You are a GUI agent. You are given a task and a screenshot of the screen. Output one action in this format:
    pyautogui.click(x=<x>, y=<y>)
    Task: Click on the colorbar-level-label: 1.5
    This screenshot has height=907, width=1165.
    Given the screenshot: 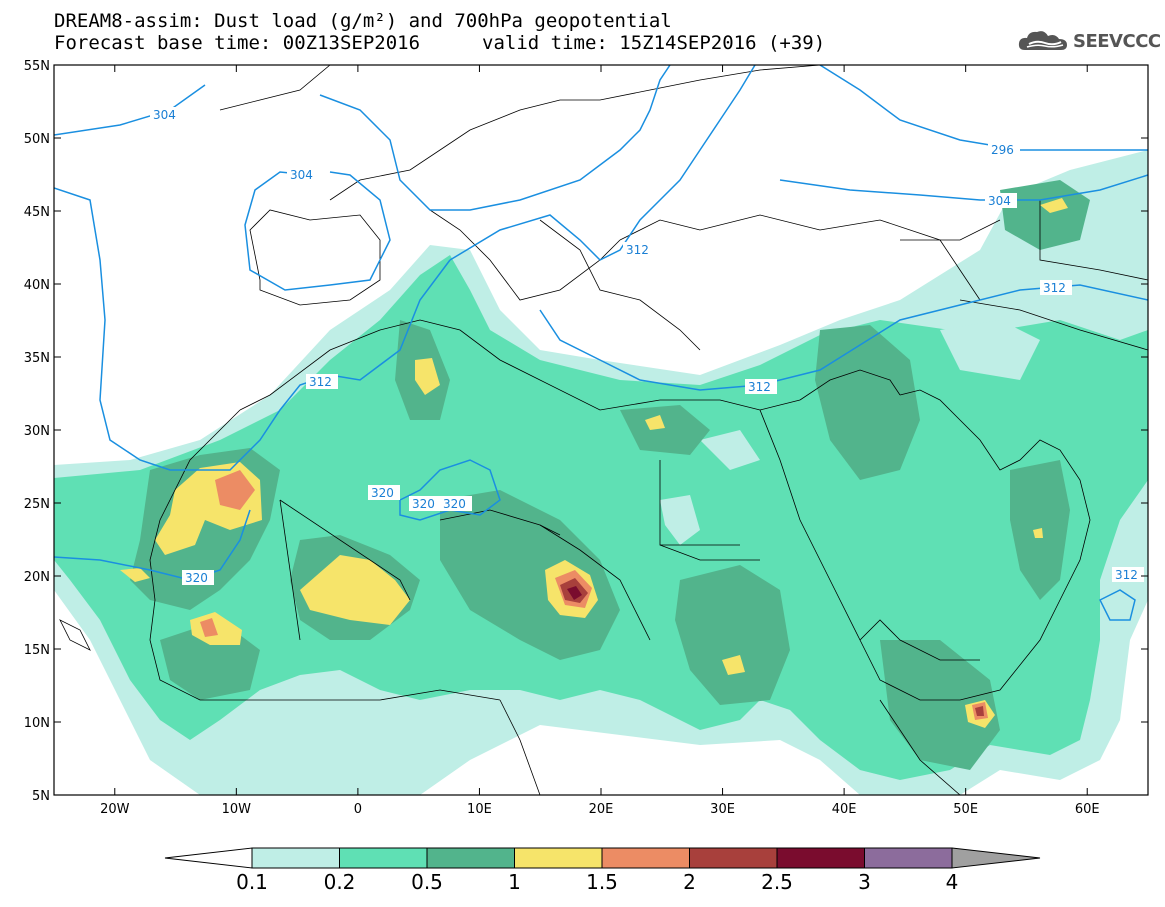 What is the action you would take?
    pyautogui.click(x=602, y=882)
    